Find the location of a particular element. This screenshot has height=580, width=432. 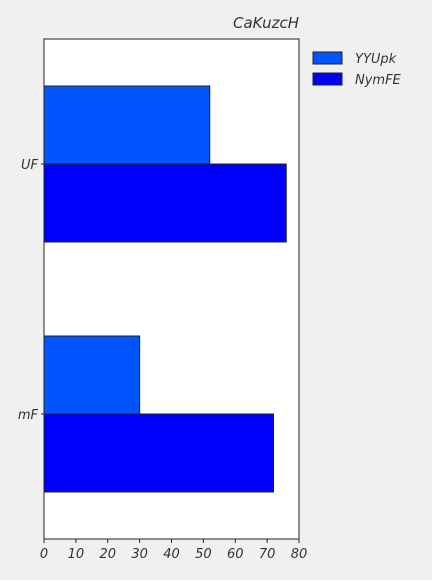

y-tick-label: mF is located at coordinates (28, 415).